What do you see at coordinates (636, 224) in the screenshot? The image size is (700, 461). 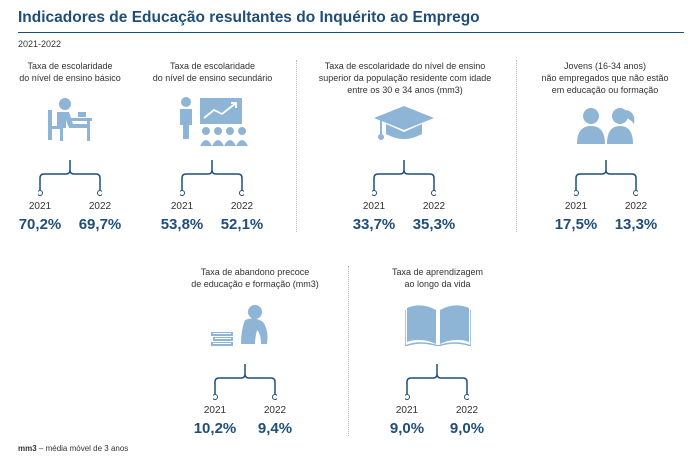 I see `indicator-value: 13,3%` at bounding box center [636, 224].